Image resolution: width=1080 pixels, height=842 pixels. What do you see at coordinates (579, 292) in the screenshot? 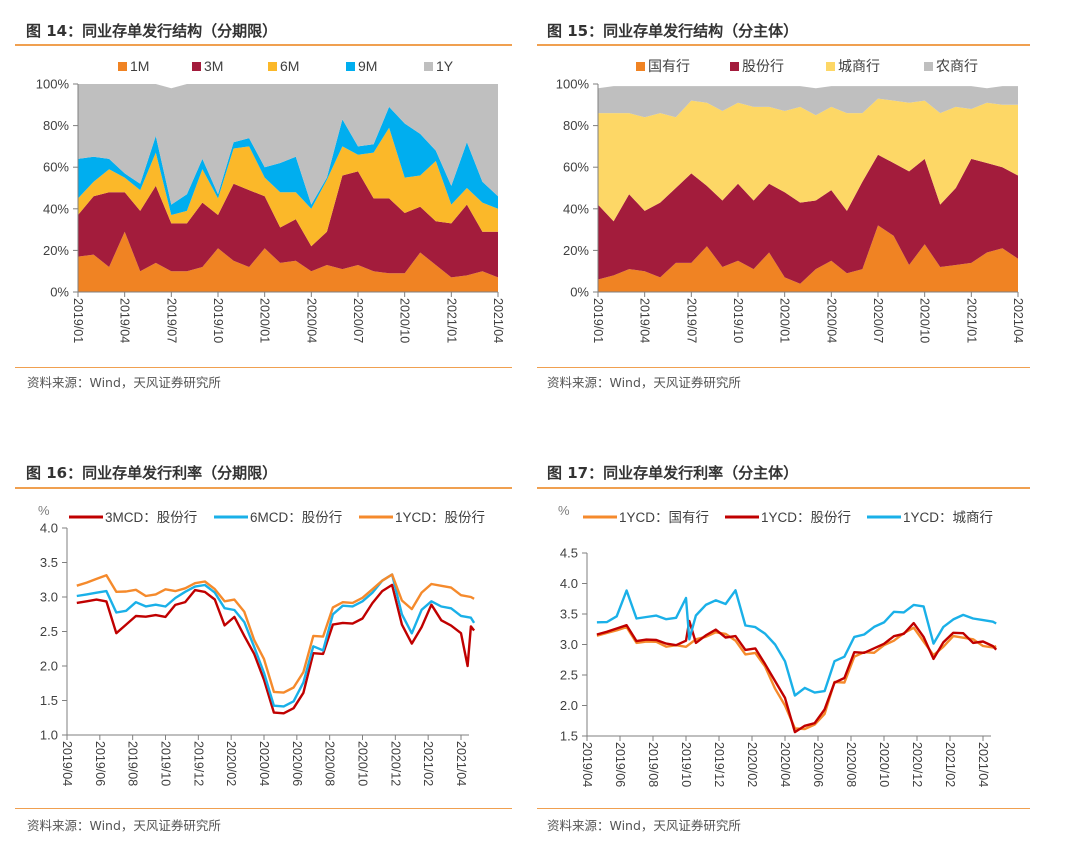
I see `y-tick-label: 0%` at bounding box center [579, 292].